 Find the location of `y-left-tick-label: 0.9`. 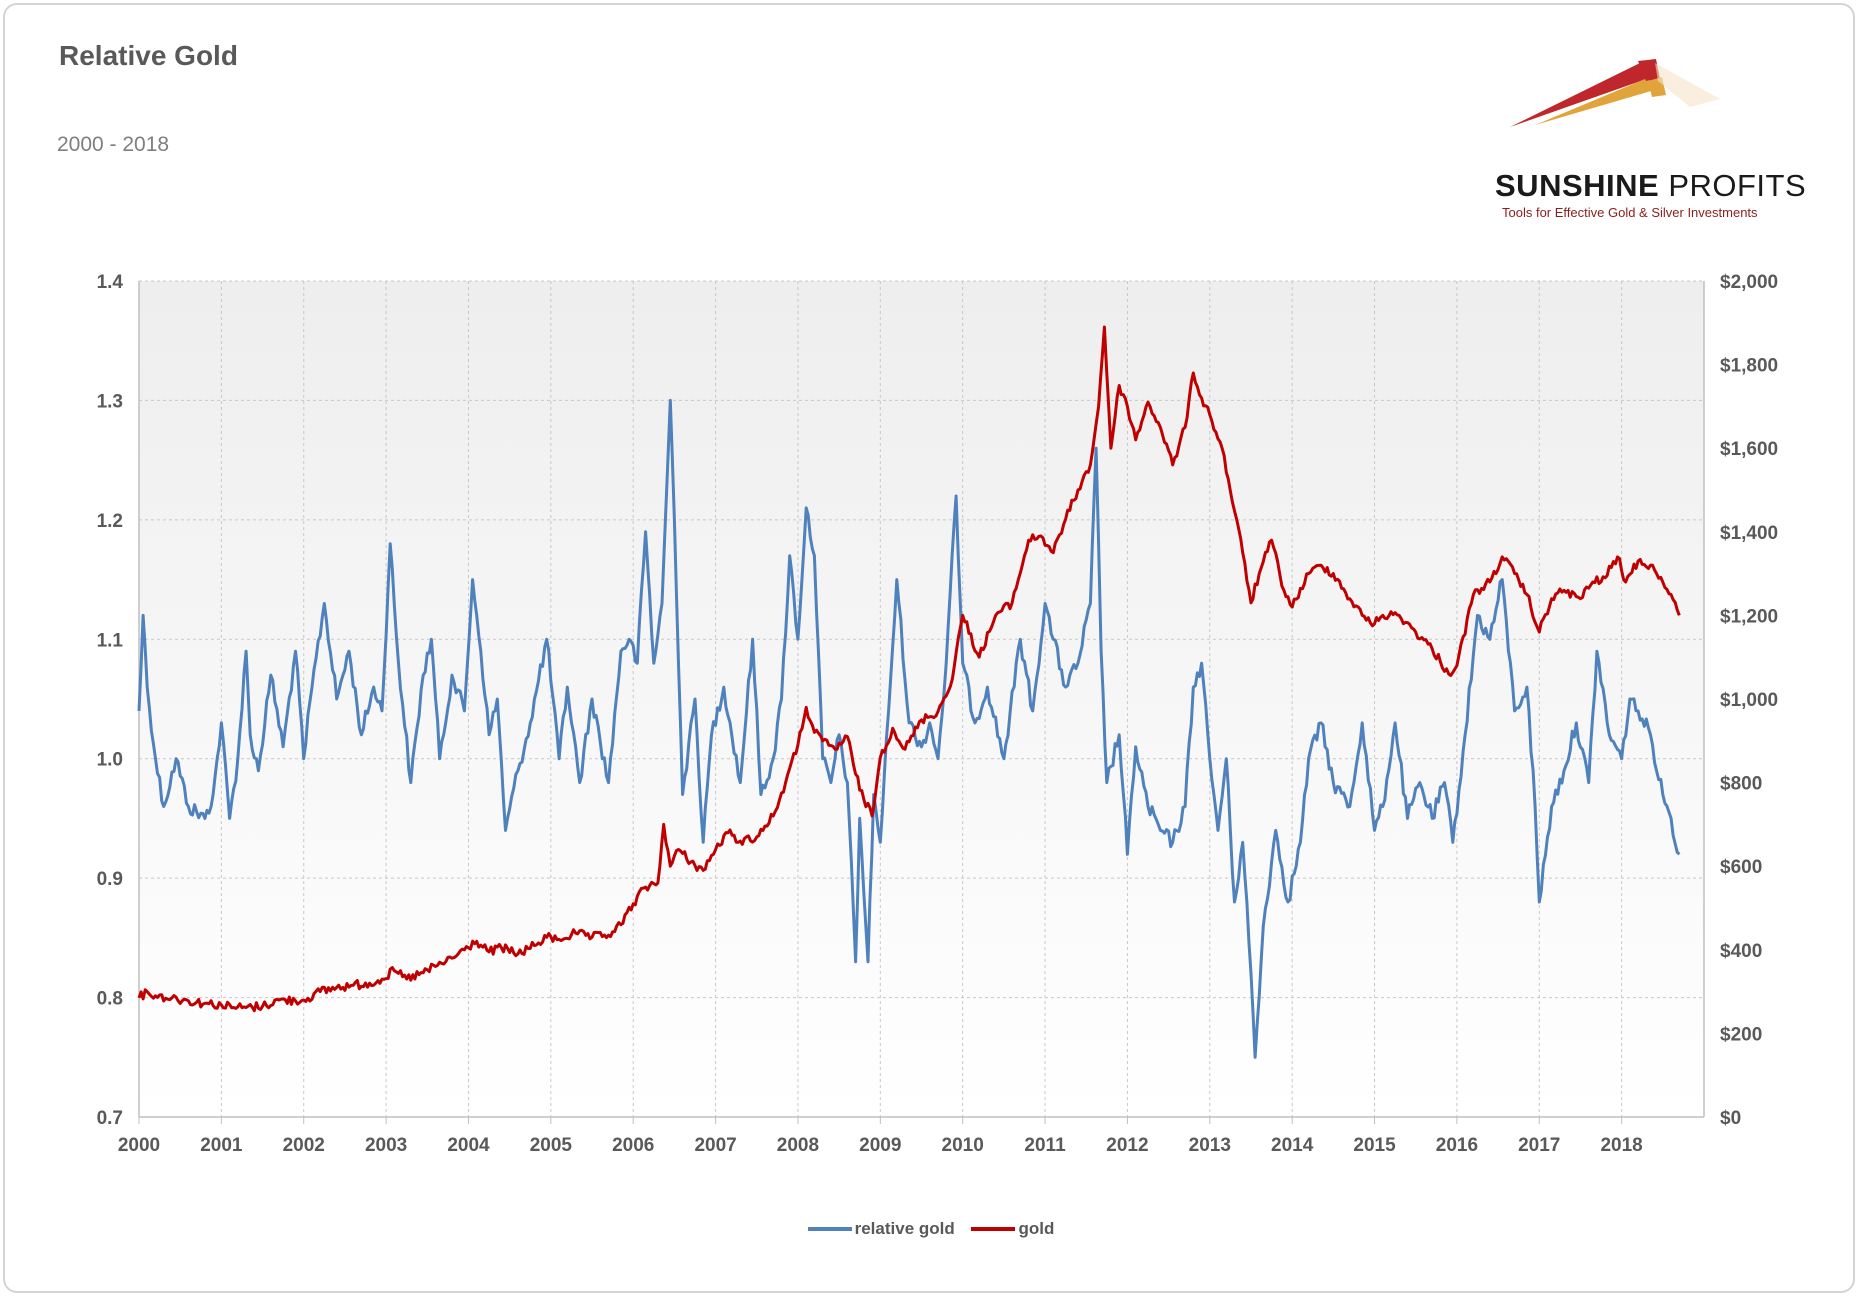

y-left-tick-label: 0.9 is located at coordinates (110, 879).